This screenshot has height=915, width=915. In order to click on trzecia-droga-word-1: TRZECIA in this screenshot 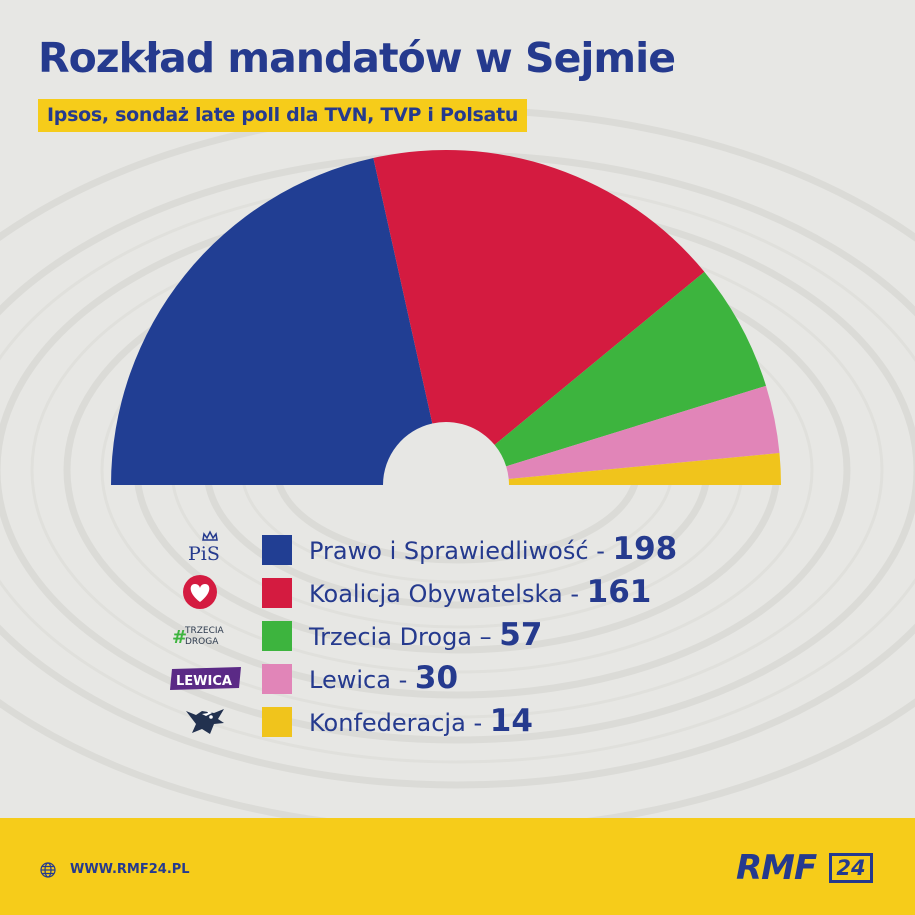, I will do `click(204, 631)`.